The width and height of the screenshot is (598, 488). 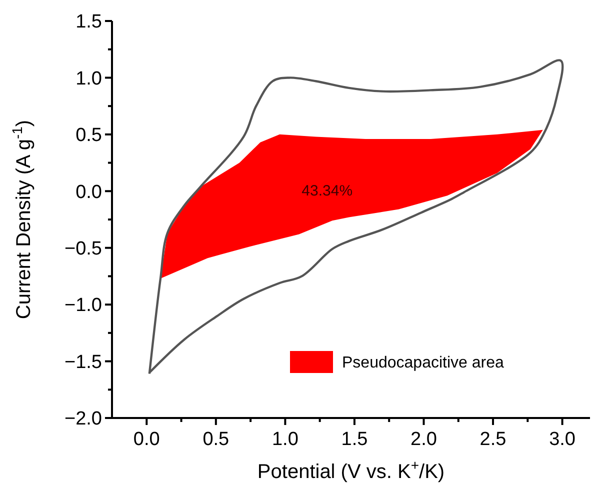 What do you see at coordinates (423, 439) in the screenshot?
I see `x-tick-label: 2.0` at bounding box center [423, 439].